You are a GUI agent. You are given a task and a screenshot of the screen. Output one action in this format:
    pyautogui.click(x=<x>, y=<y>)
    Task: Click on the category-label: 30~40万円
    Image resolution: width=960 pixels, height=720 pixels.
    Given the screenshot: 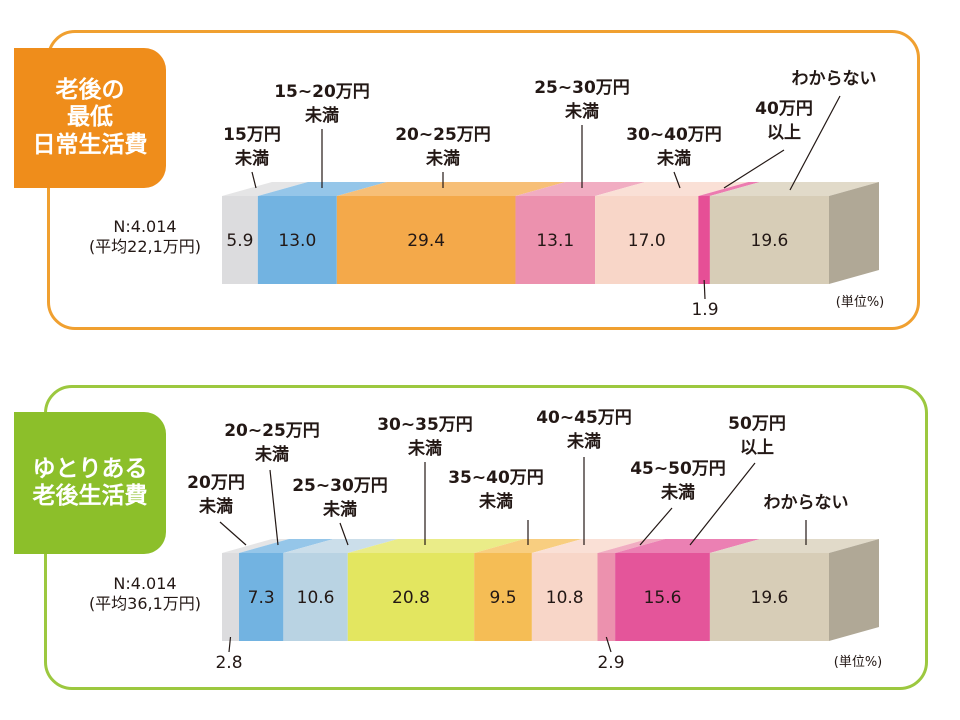 What is the action you would take?
    pyautogui.click(x=674, y=135)
    